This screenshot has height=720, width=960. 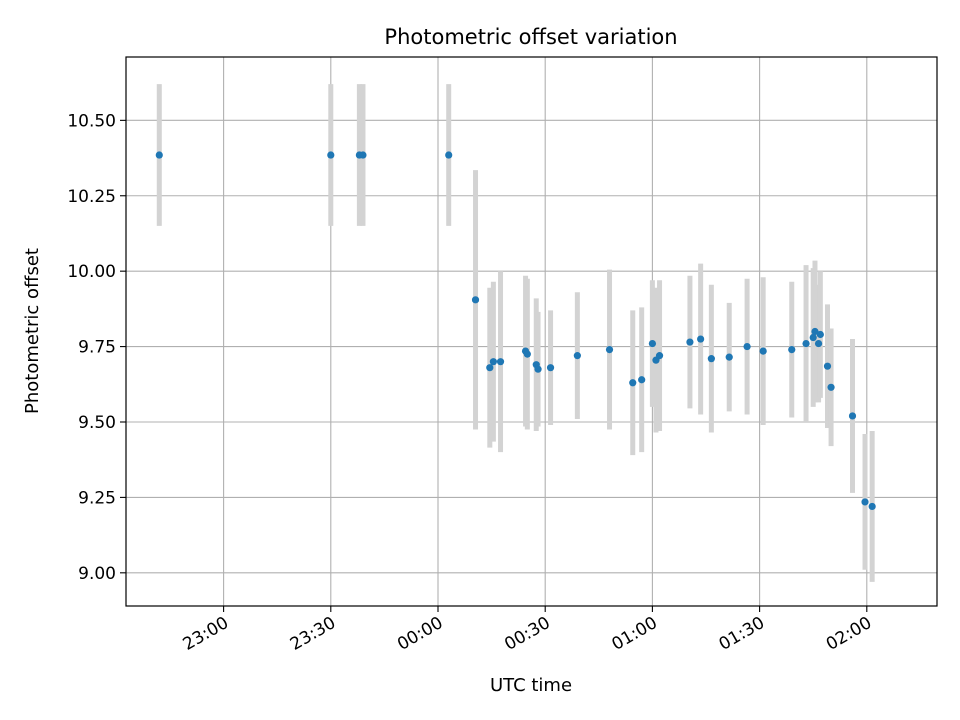 What do you see at coordinates (97, 498) in the screenshot?
I see `y-tick-label: 9.25` at bounding box center [97, 498].